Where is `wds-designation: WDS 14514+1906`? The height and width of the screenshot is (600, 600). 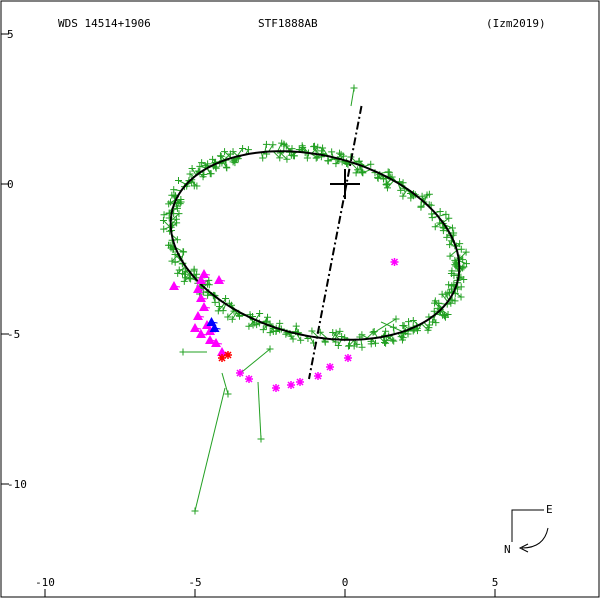 wds-designation: WDS 14514+1906 is located at coordinates (104, 23).